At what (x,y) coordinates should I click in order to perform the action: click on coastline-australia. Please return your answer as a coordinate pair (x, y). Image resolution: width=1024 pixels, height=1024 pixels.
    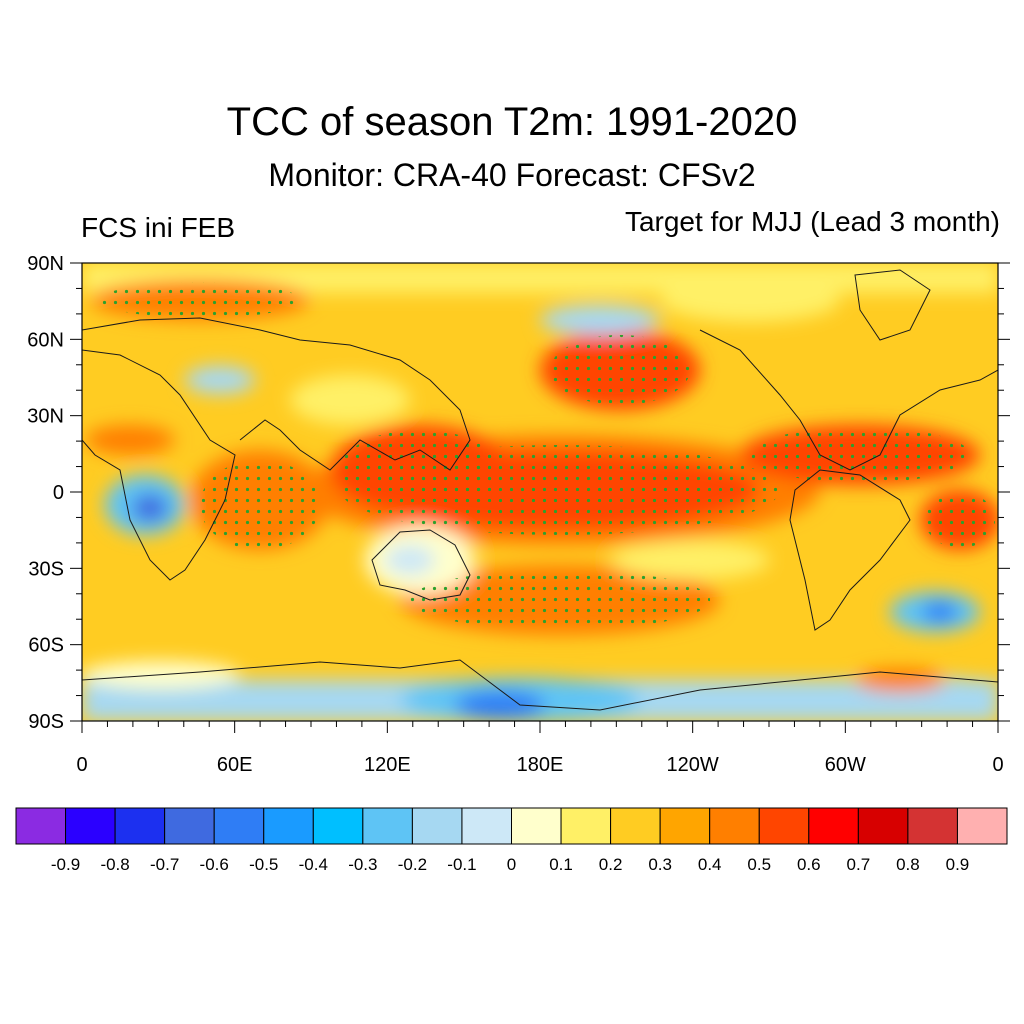
    Looking at the image, I should click on (421, 565).